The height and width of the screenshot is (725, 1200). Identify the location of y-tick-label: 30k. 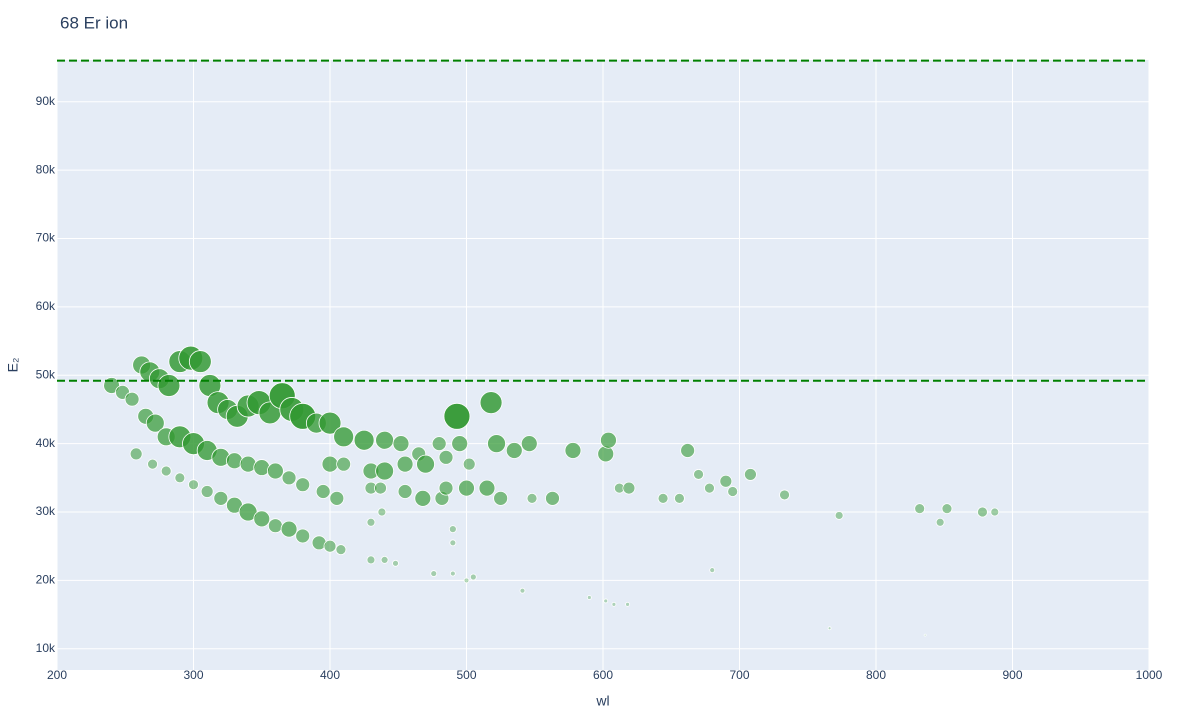
(46, 511).